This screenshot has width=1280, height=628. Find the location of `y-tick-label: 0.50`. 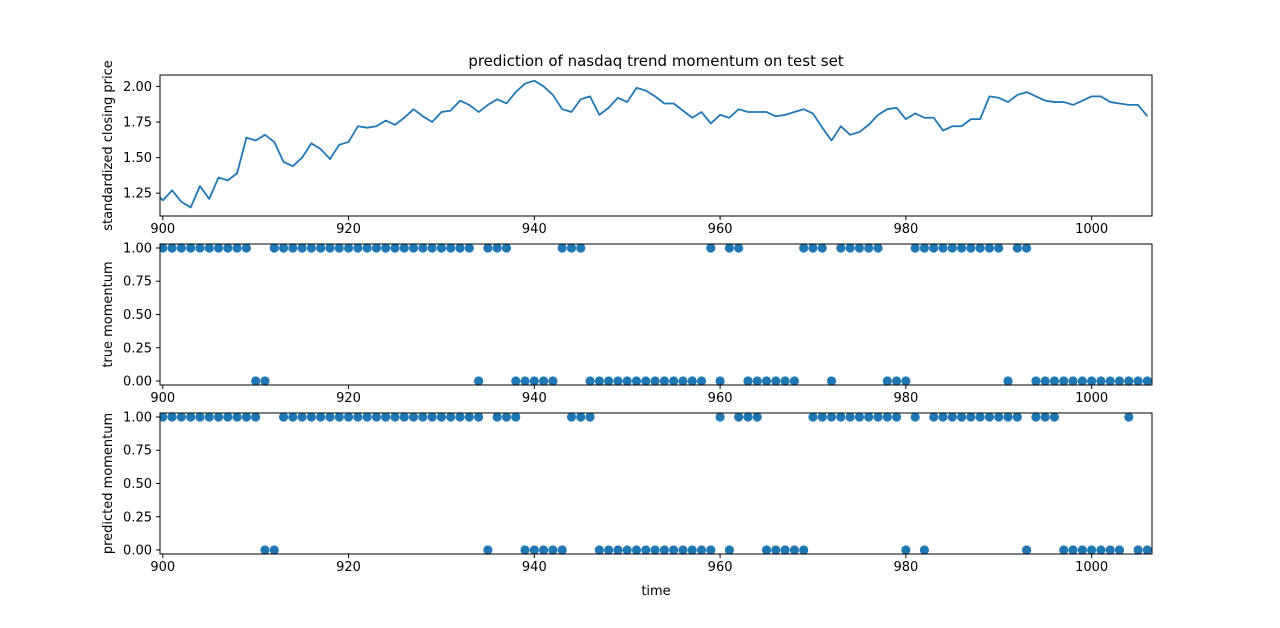

y-tick-label: 0.50 is located at coordinates (137, 484).